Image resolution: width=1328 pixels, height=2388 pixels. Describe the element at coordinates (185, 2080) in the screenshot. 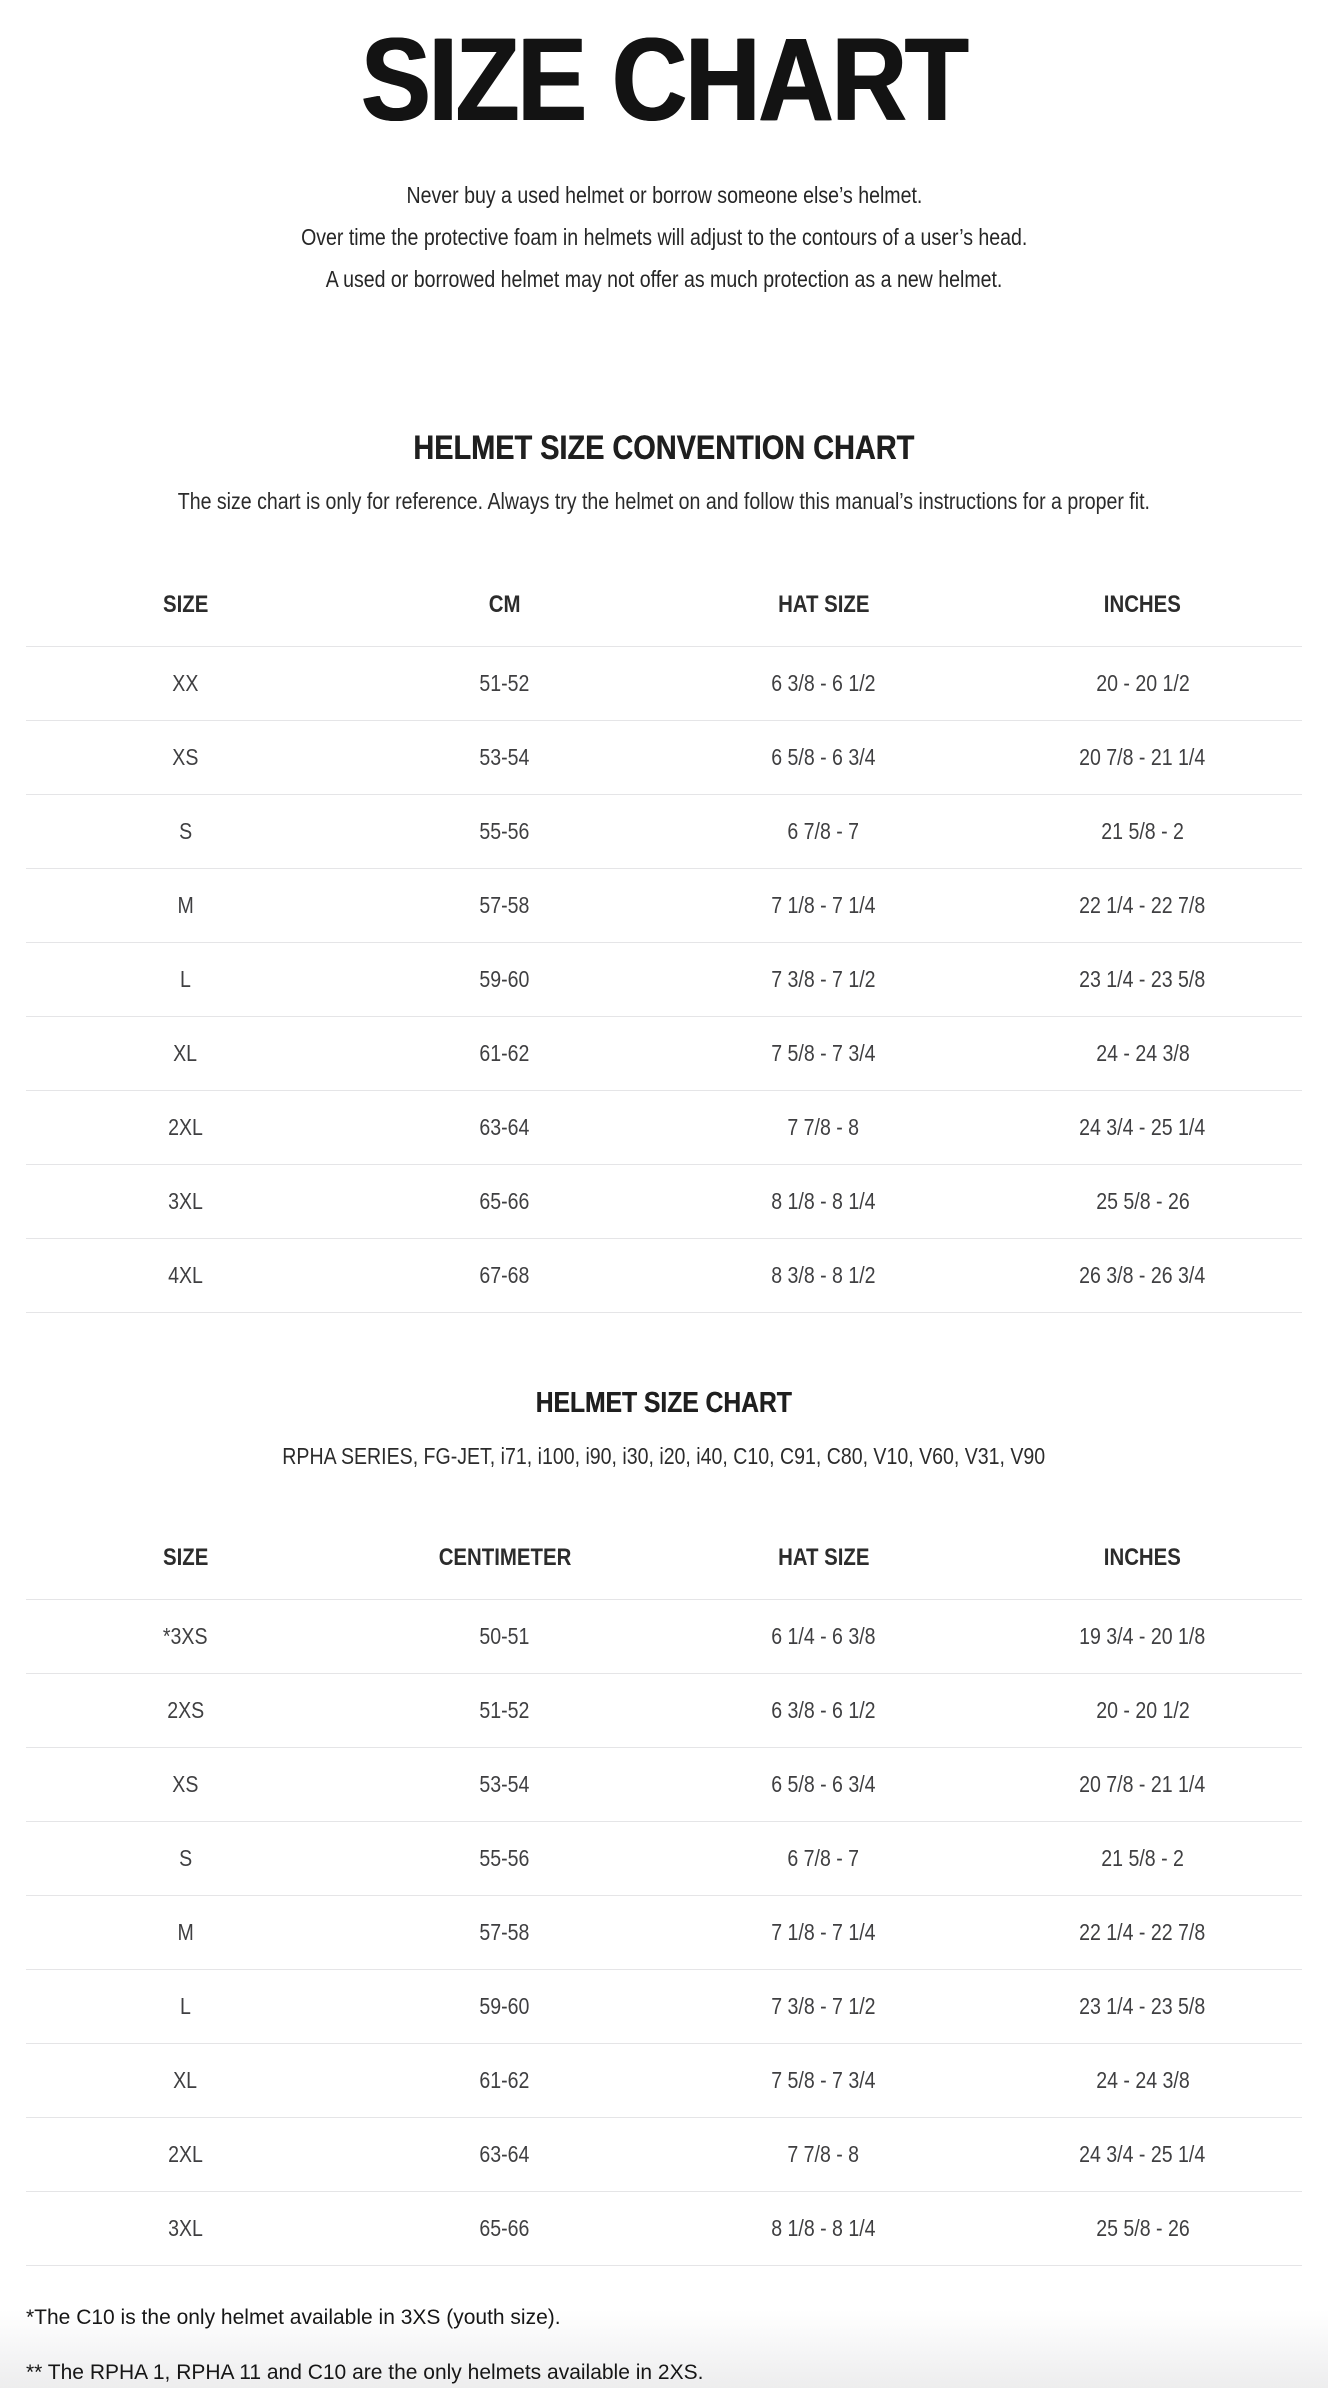

I see `size-cell-text: XL` at that location.